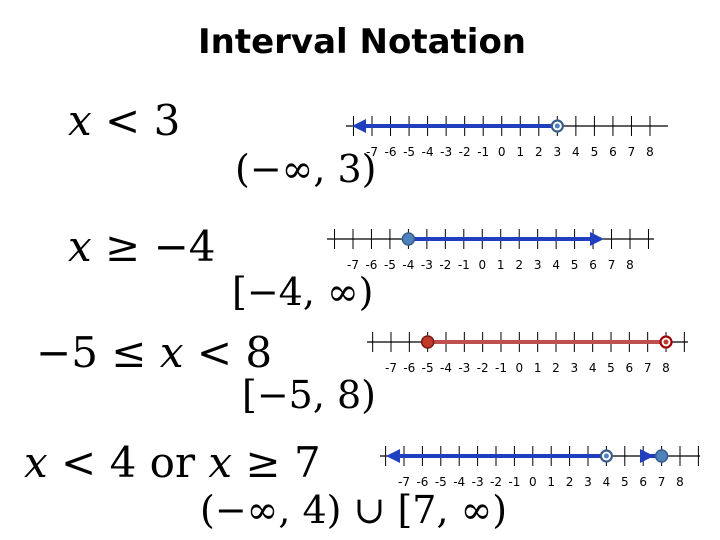  What do you see at coordinates (142, 246) in the screenshot?
I see `inequality-2: x ≥ −4` at bounding box center [142, 246].